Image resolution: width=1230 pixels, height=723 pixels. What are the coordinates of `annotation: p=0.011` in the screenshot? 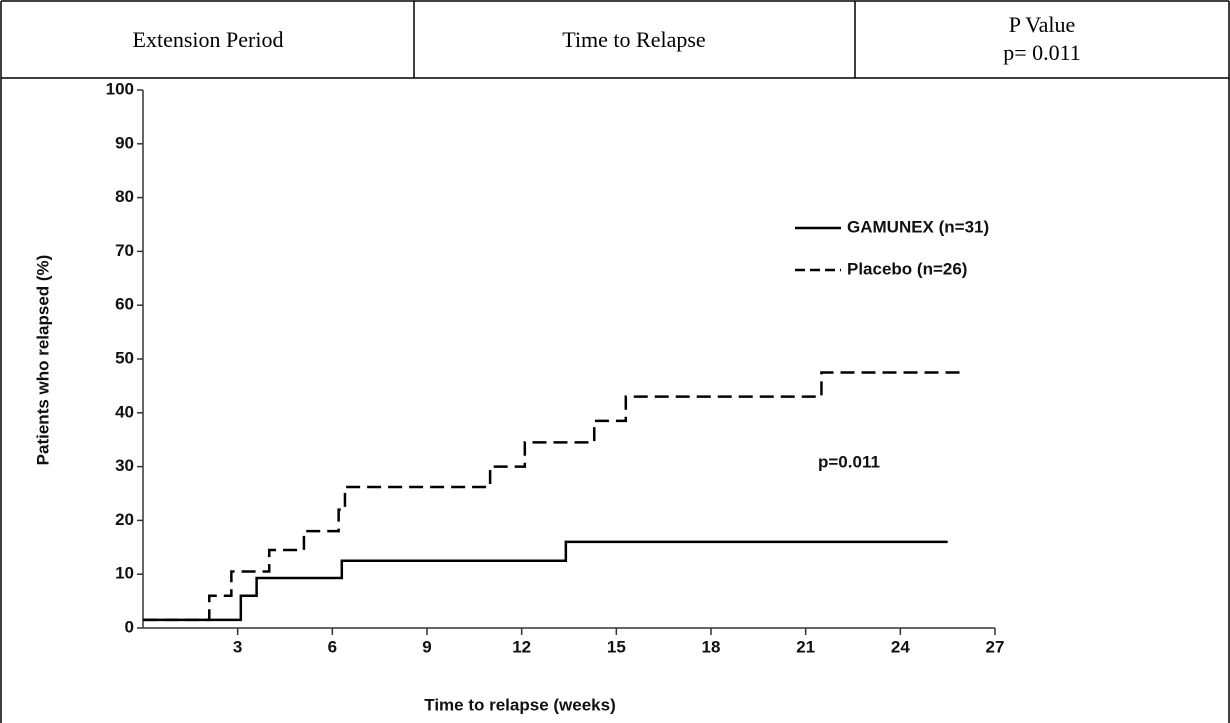 It's located at (849, 461).